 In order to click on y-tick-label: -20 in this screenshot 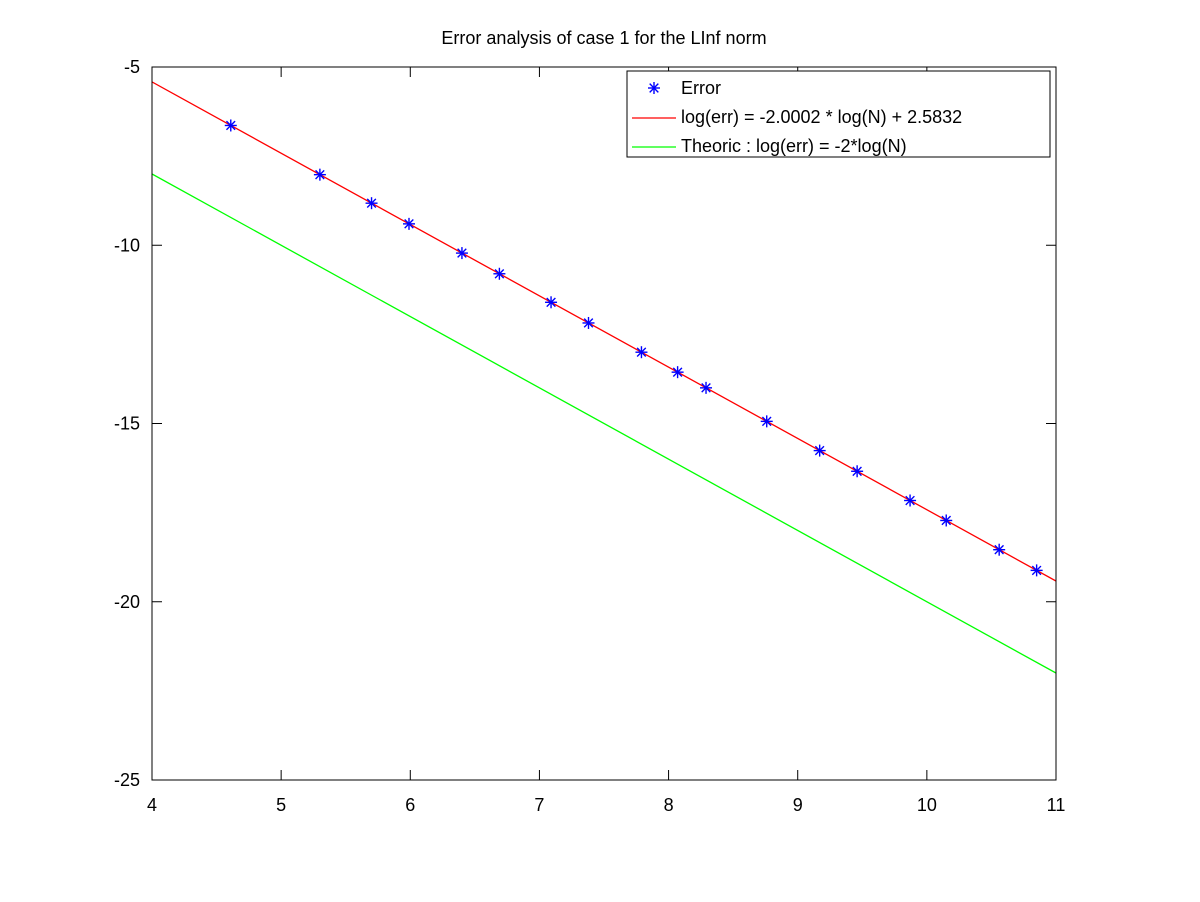, I will do `click(127, 602)`.